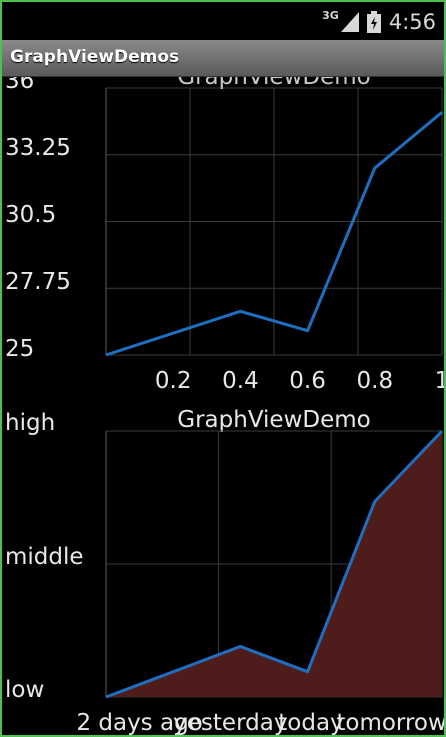  I want to click on graph-2-title: GraphViewDemo, so click(273, 420).